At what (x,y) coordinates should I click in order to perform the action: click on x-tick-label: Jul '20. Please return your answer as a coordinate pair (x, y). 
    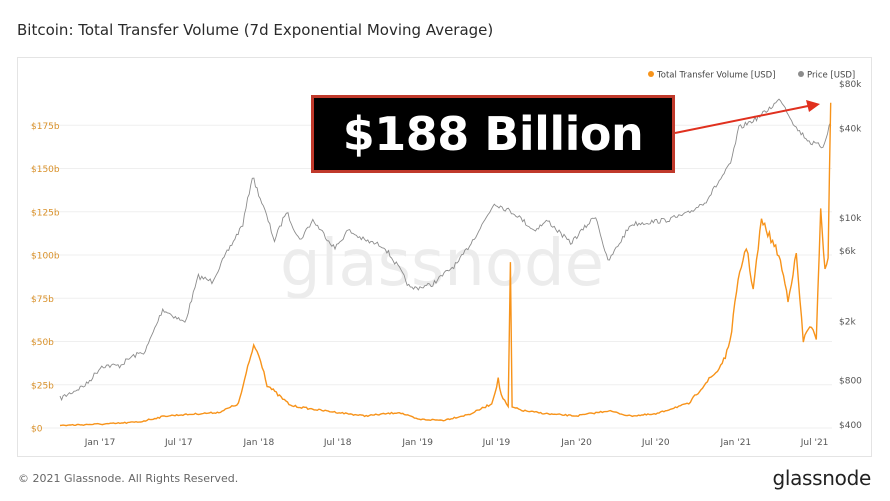
    Looking at the image, I should click on (655, 443).